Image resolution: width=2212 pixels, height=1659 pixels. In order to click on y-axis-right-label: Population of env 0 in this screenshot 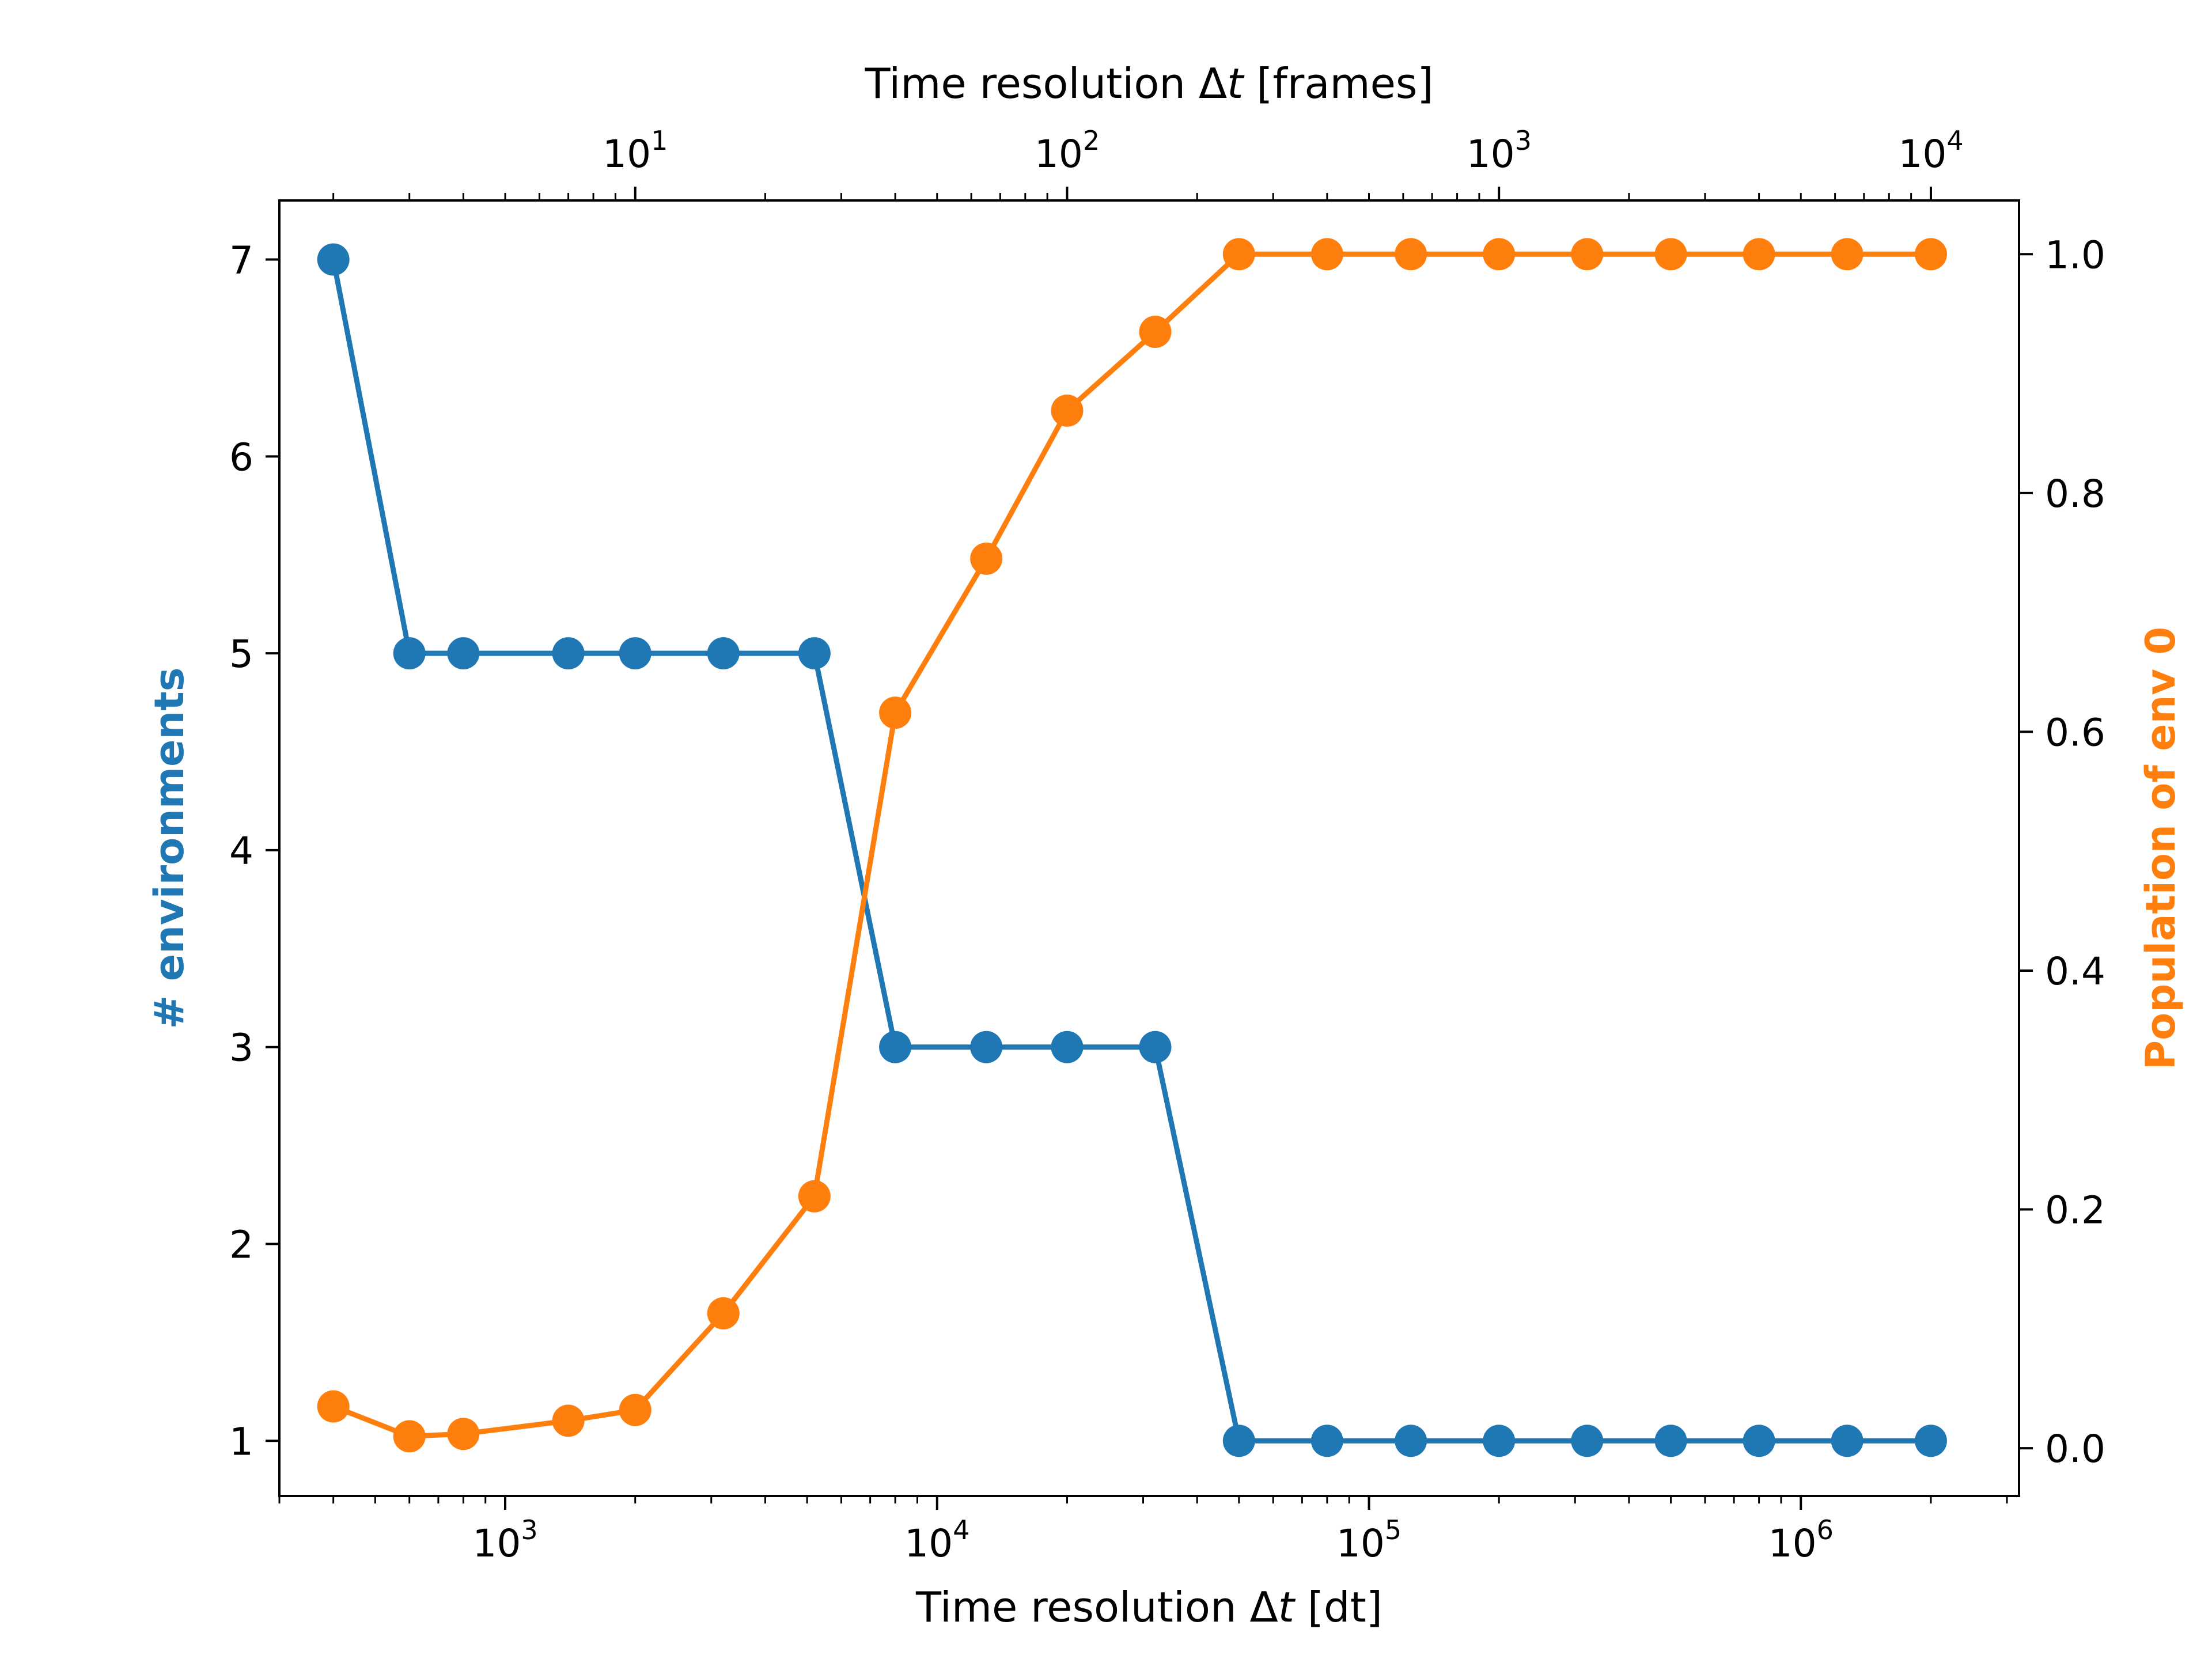, I will do `click(2160, 848)`.